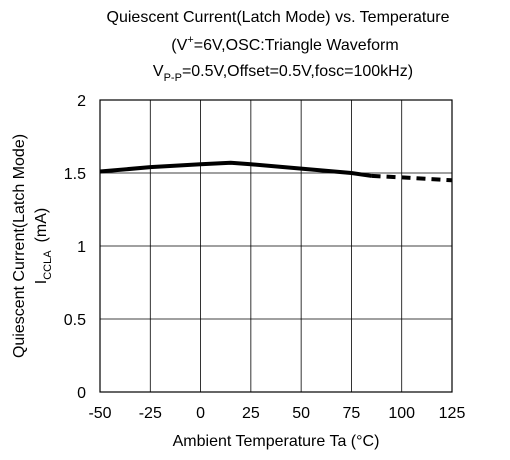 This screenshot has height=460, width=510. I want to click on x-tick-label: 50, so click(301, 413).